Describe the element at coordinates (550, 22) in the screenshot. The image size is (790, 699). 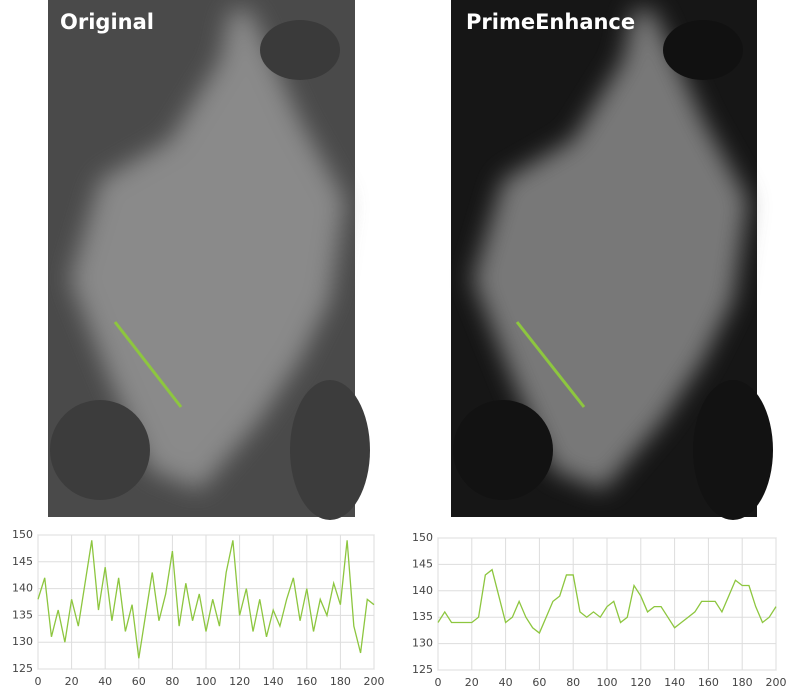
I see `image-label: PrimeEnhance` at that location.